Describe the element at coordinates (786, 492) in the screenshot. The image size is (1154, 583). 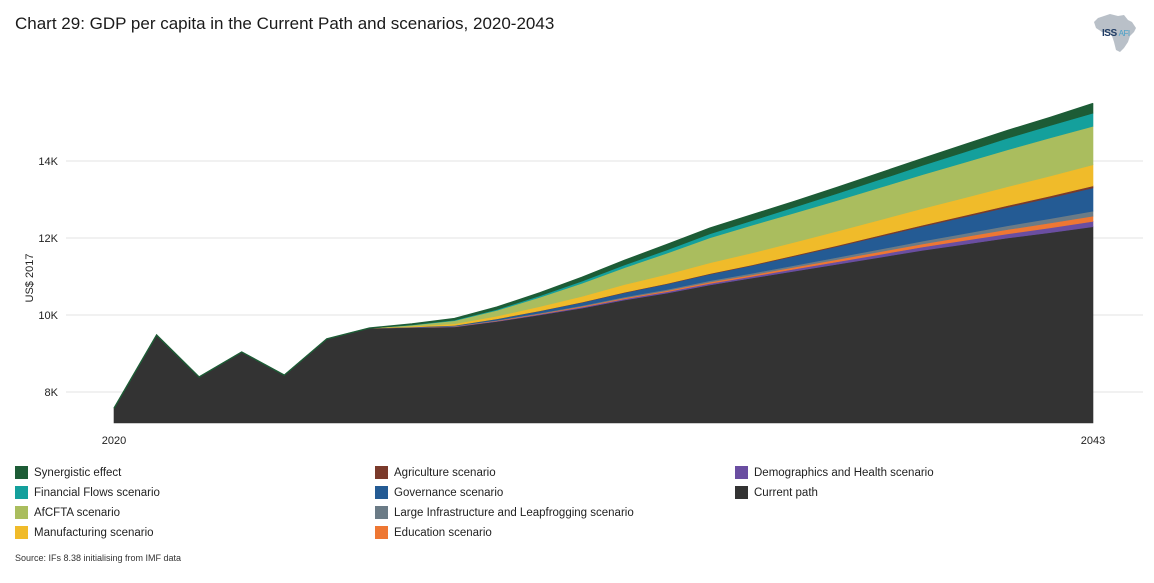
I see `legend-label: Current path` at that location.